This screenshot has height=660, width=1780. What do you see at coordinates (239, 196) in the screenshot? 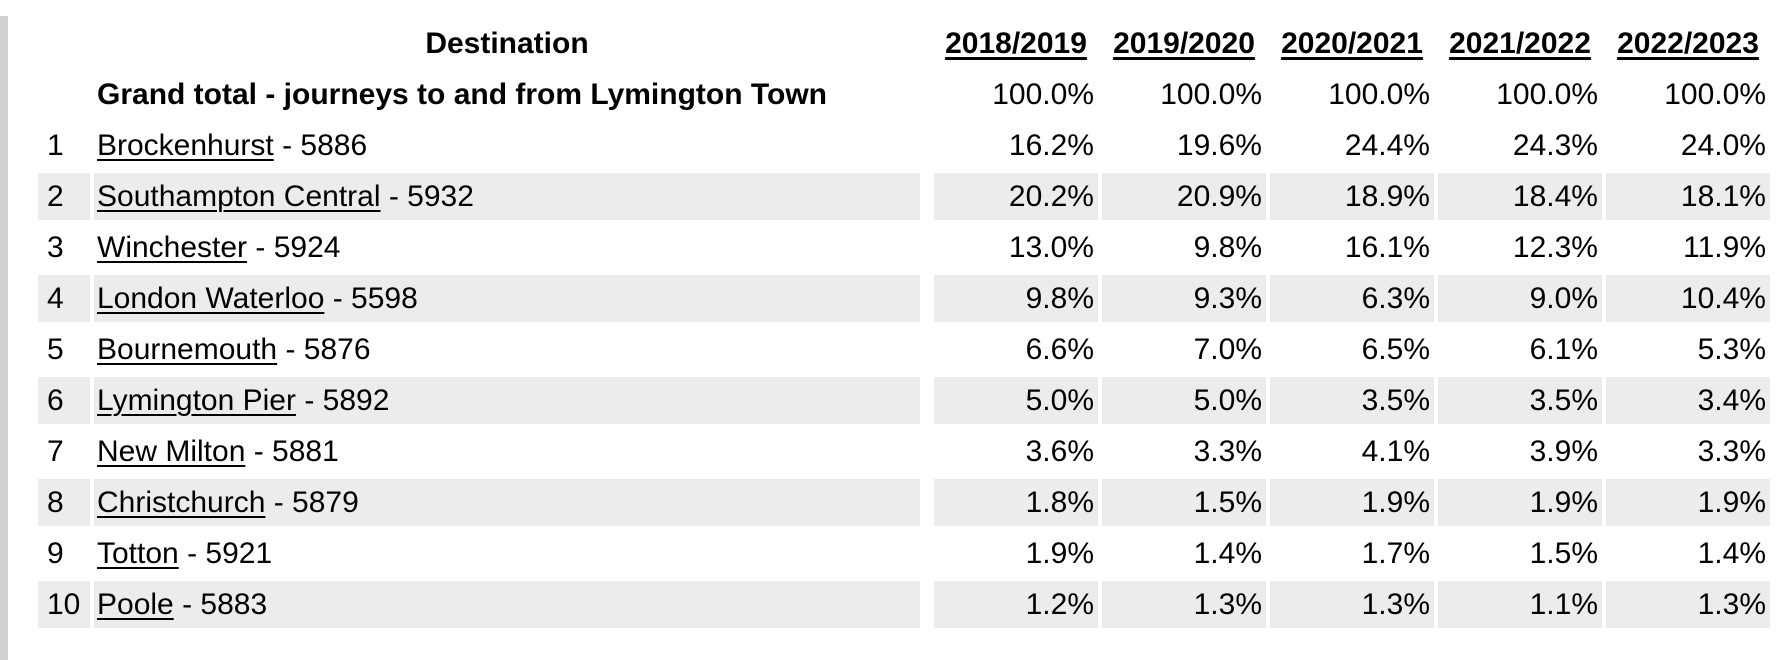
I see `station-link: Southampton Central` at bounding box center [239, 196].